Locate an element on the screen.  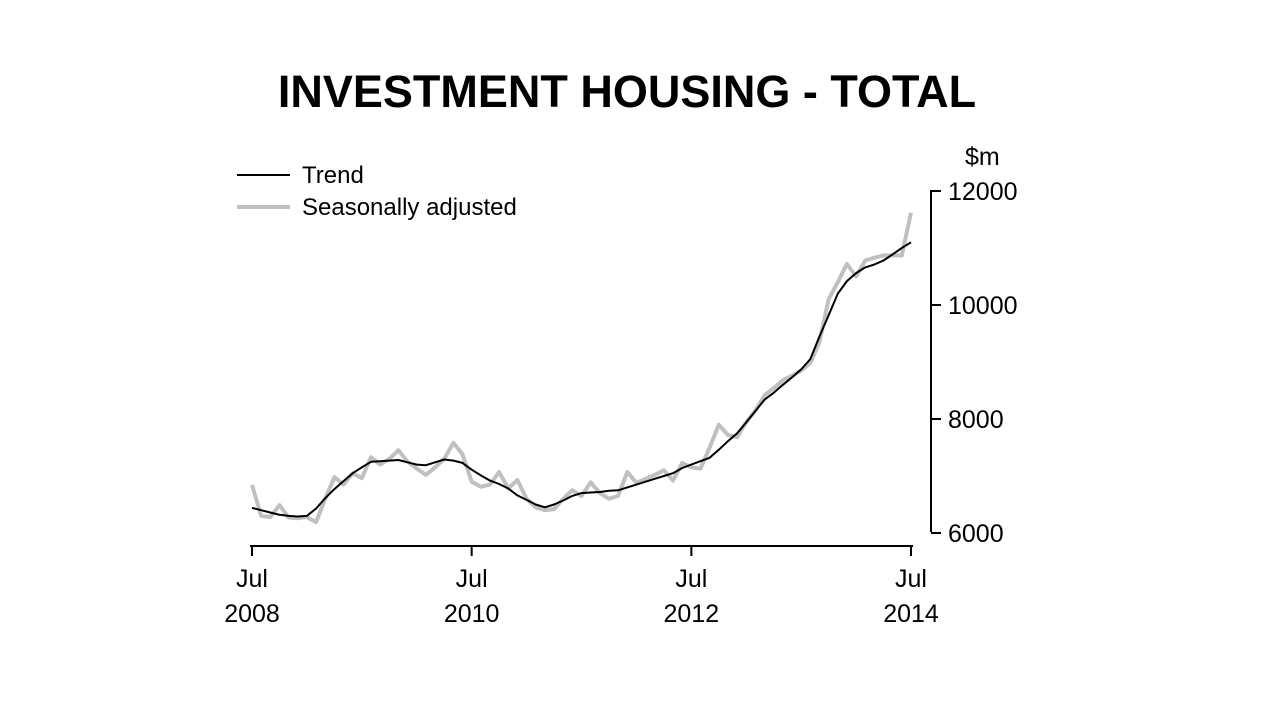
y-axis-unit-label: $m is located at coordinates (982, 157).